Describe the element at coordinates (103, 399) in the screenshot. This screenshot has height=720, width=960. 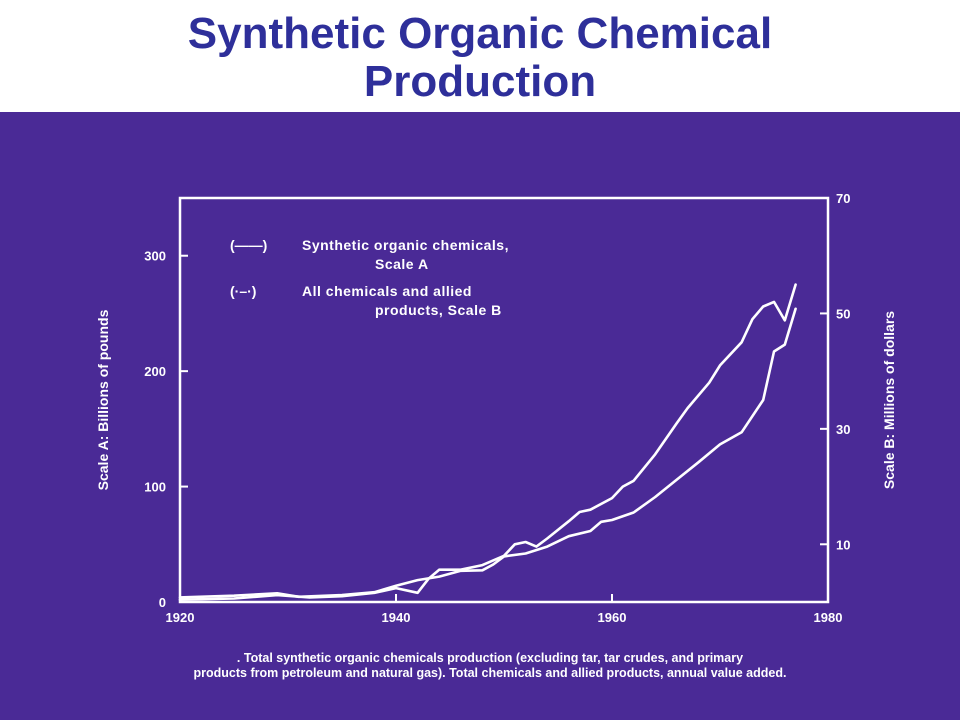
I see `y-left-axis-label: Scale A: Billions of pounds` at that location.